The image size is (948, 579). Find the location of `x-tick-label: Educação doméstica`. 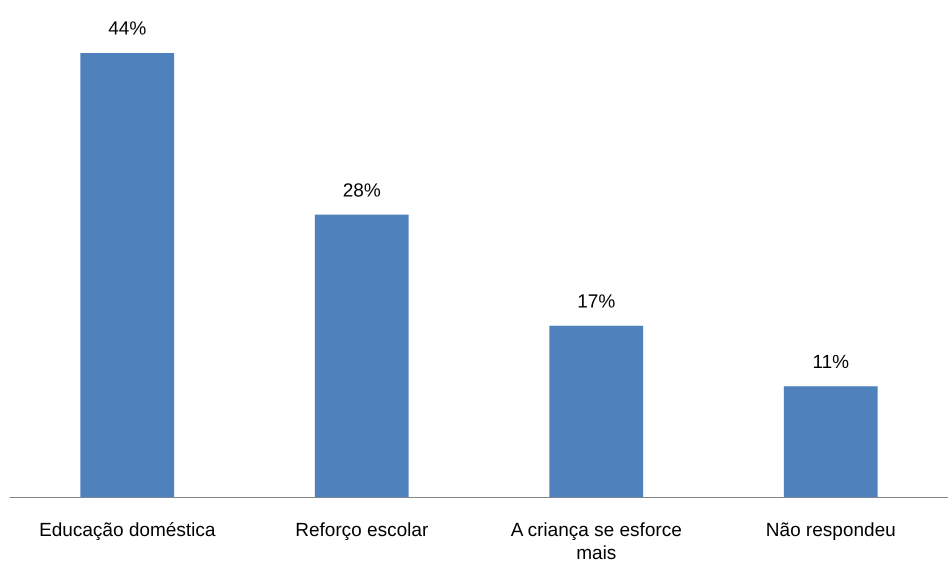

x-tick-label: Educação doméstica is located at coordinates (127, 531).